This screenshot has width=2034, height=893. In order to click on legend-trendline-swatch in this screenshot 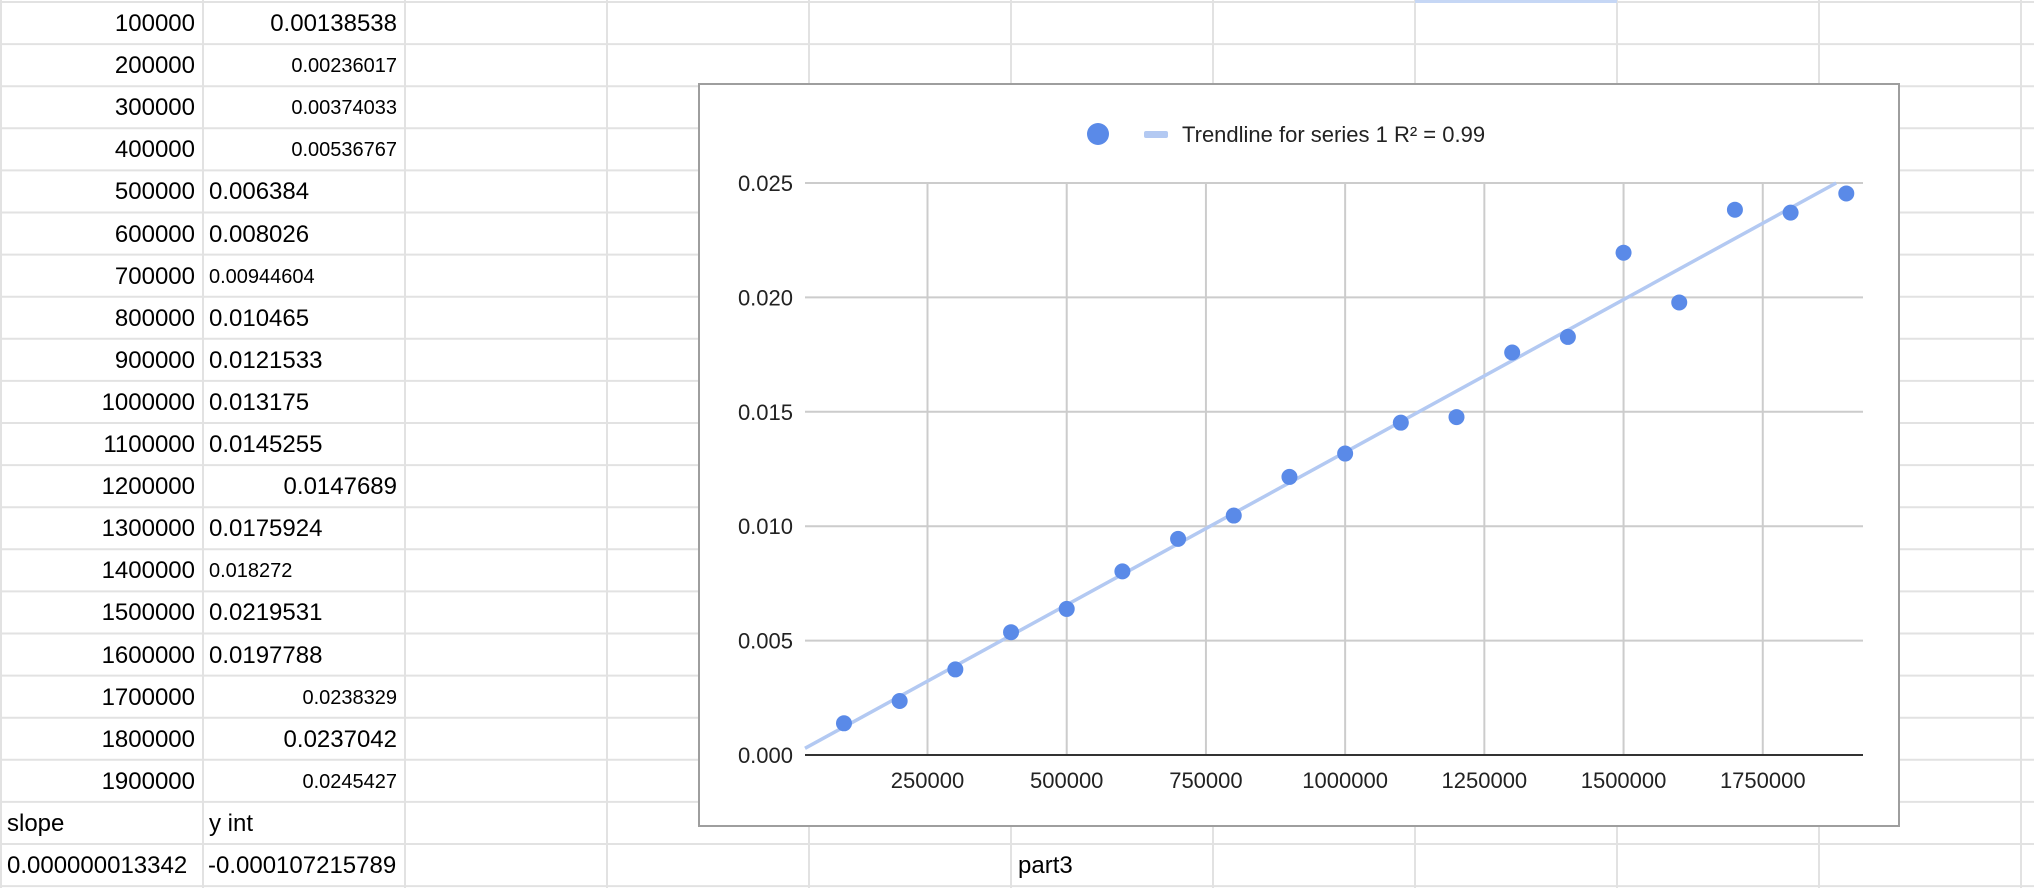, I will do `click(1156, 134)`.